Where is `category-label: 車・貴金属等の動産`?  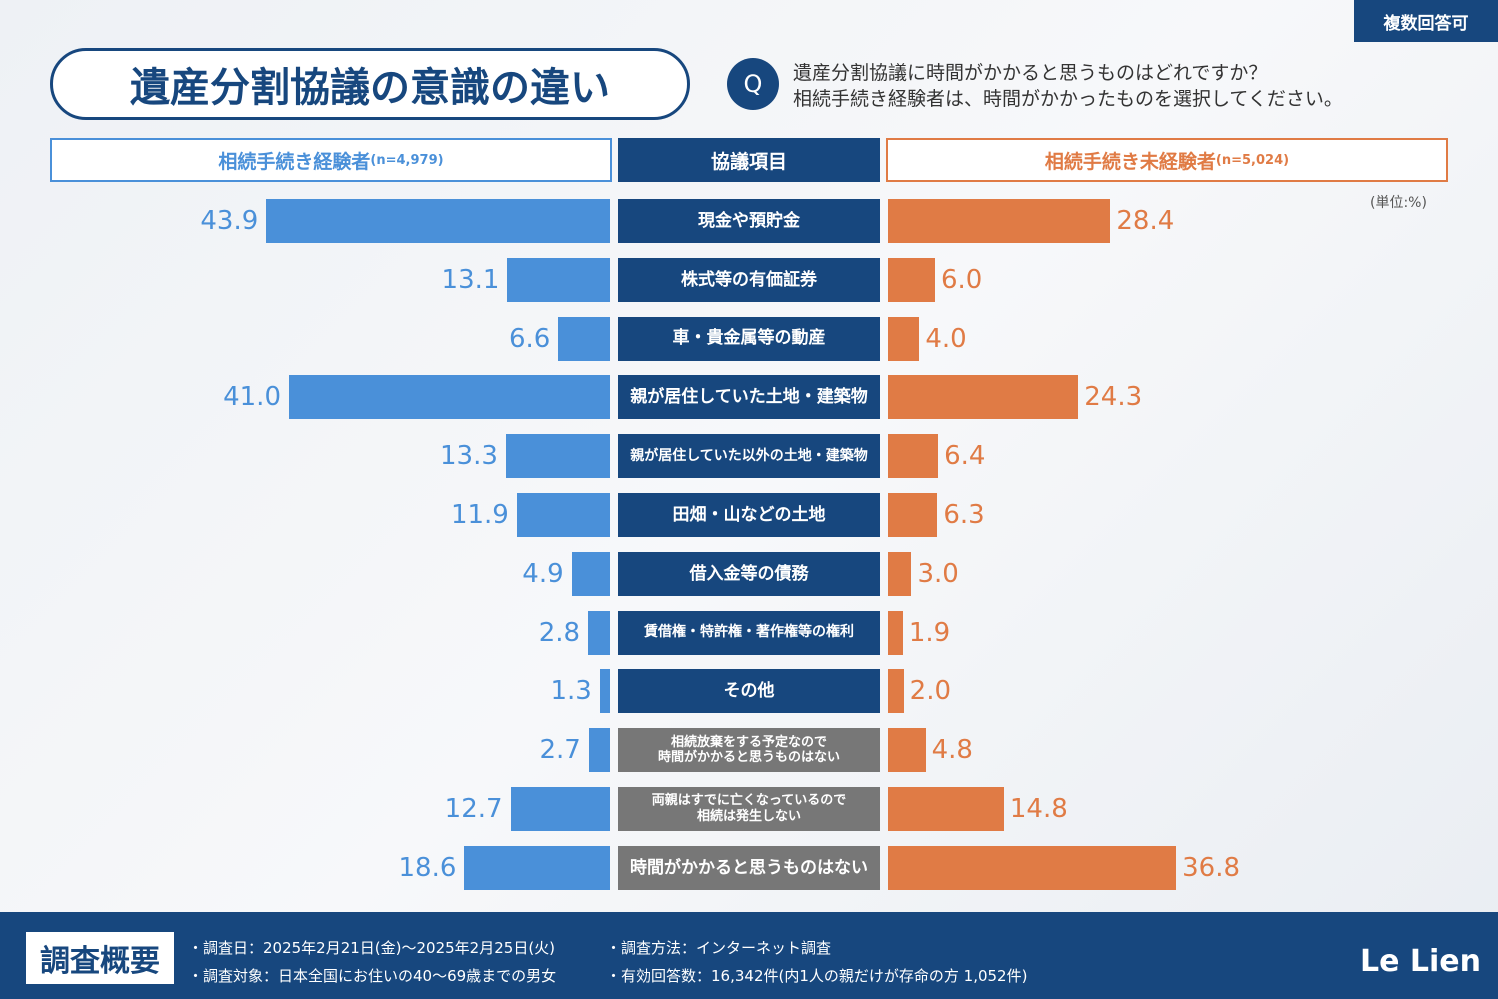 category-label: 車・貴金属等の動産 is located at coordinates (749, 338).